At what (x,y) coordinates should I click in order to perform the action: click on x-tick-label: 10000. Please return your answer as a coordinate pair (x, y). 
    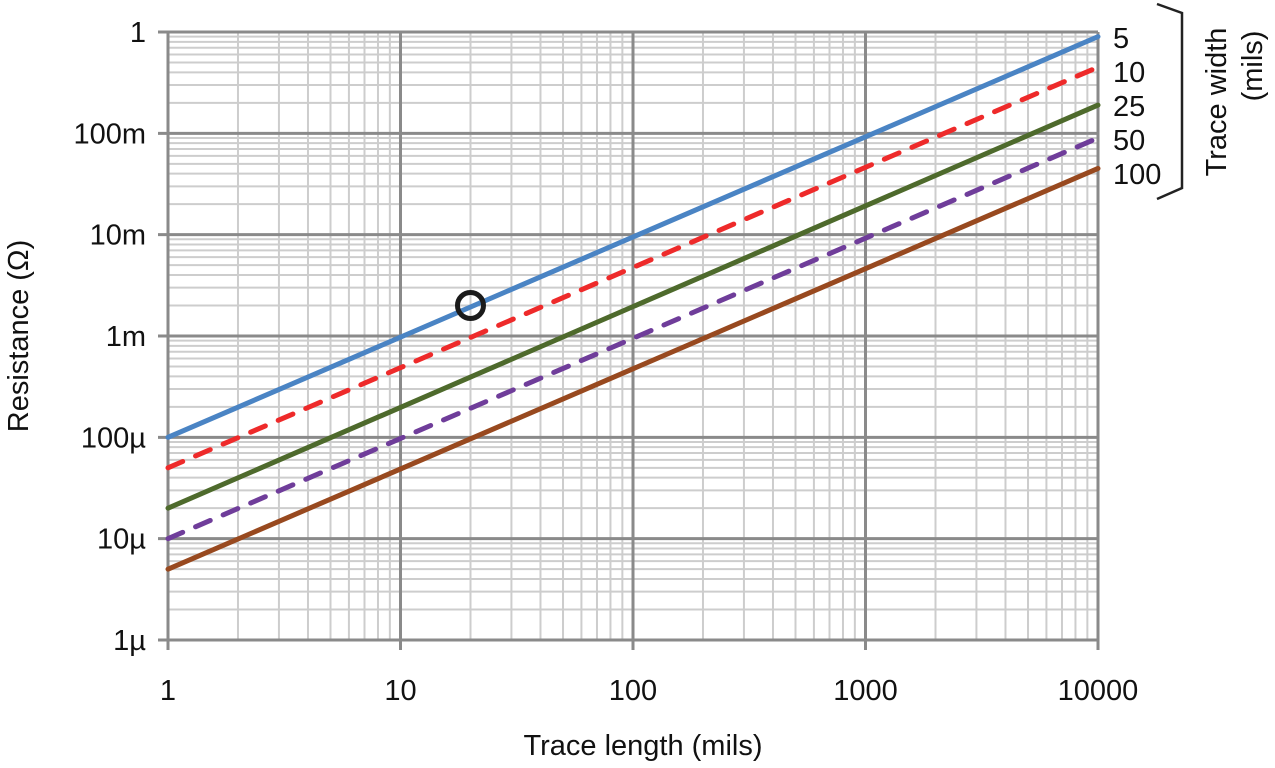
    Looking at the image, I should click on (1098, 691).